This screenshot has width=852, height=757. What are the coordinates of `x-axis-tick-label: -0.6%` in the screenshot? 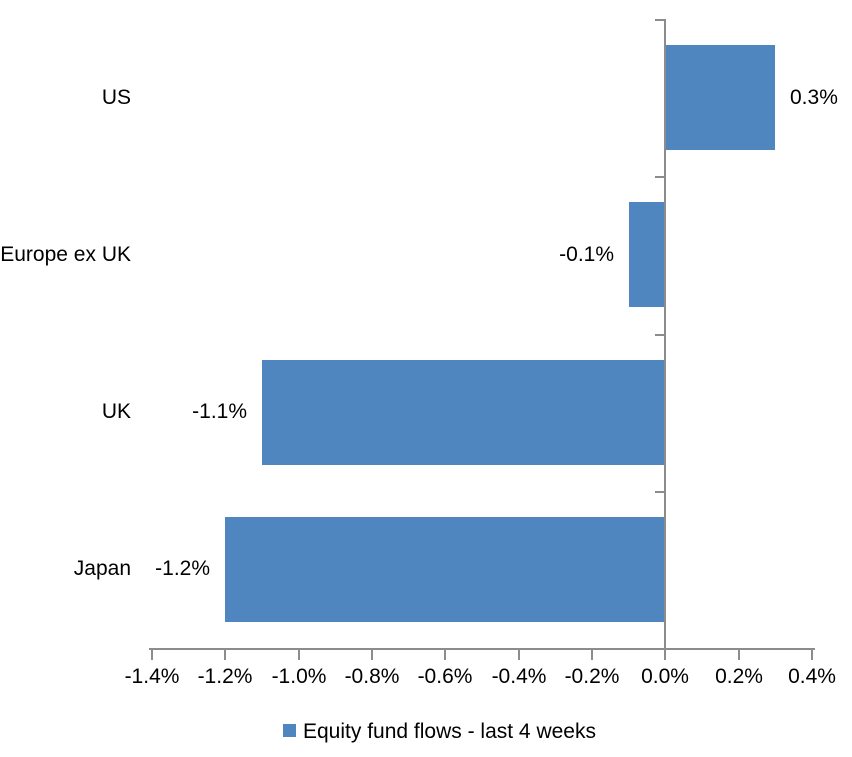 It's located at (445, 676).